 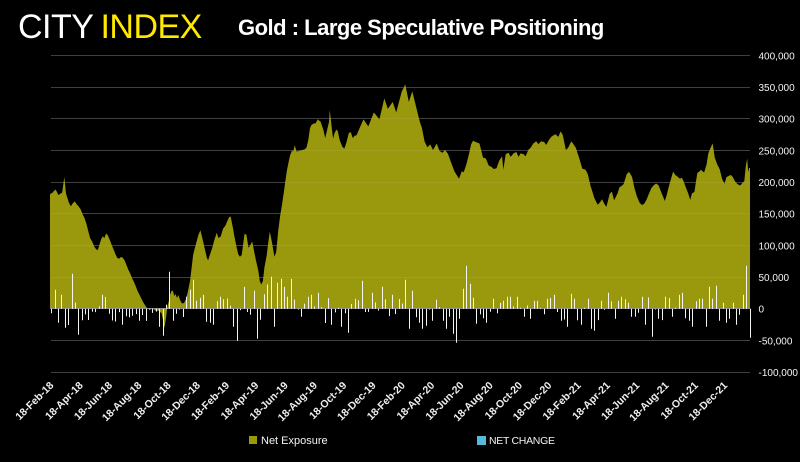 What do you see at coordinates (776, 341) in the screenshot?
I see `svg-text: -50,000` at bounding box center [776, 341].